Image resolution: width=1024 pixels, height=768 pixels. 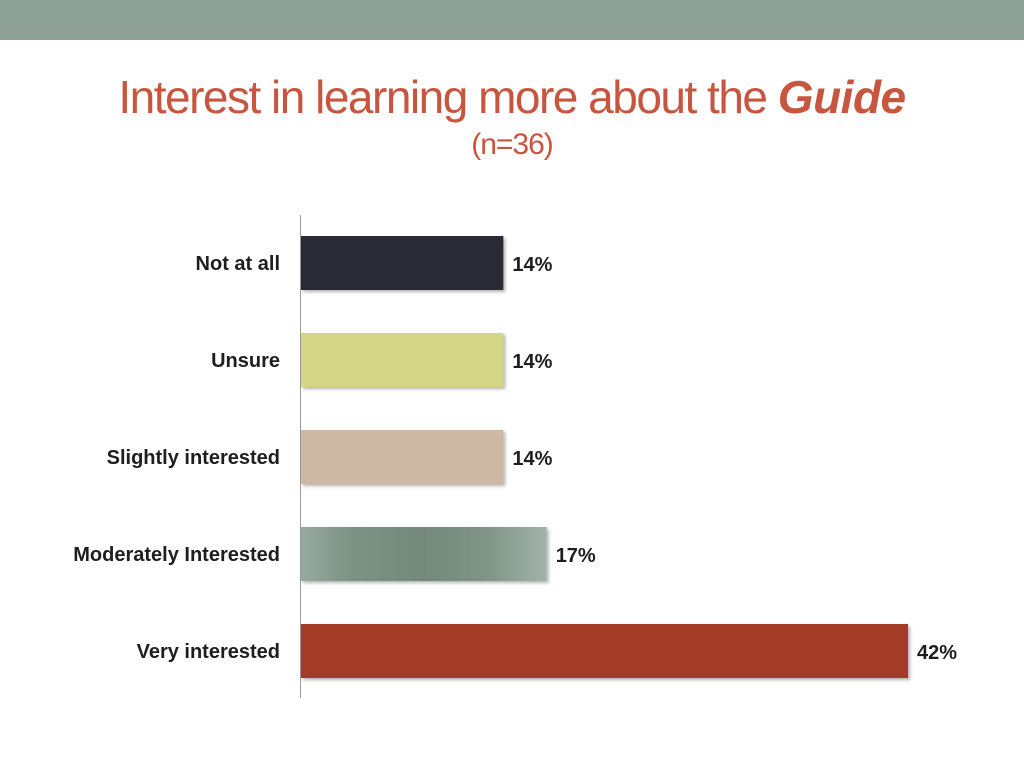 What do you see at coordinates (402, 263) in the screenshot?
I see `bar-not-at-all` at bounding box center [402, 263].